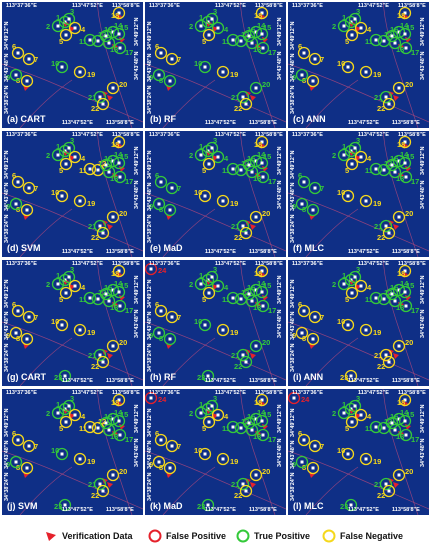 This screenshot has width=432, height=550. Describe the element at coordinates (97, 484) in the screenshot. I see `site-marker-21: 21` at that location.